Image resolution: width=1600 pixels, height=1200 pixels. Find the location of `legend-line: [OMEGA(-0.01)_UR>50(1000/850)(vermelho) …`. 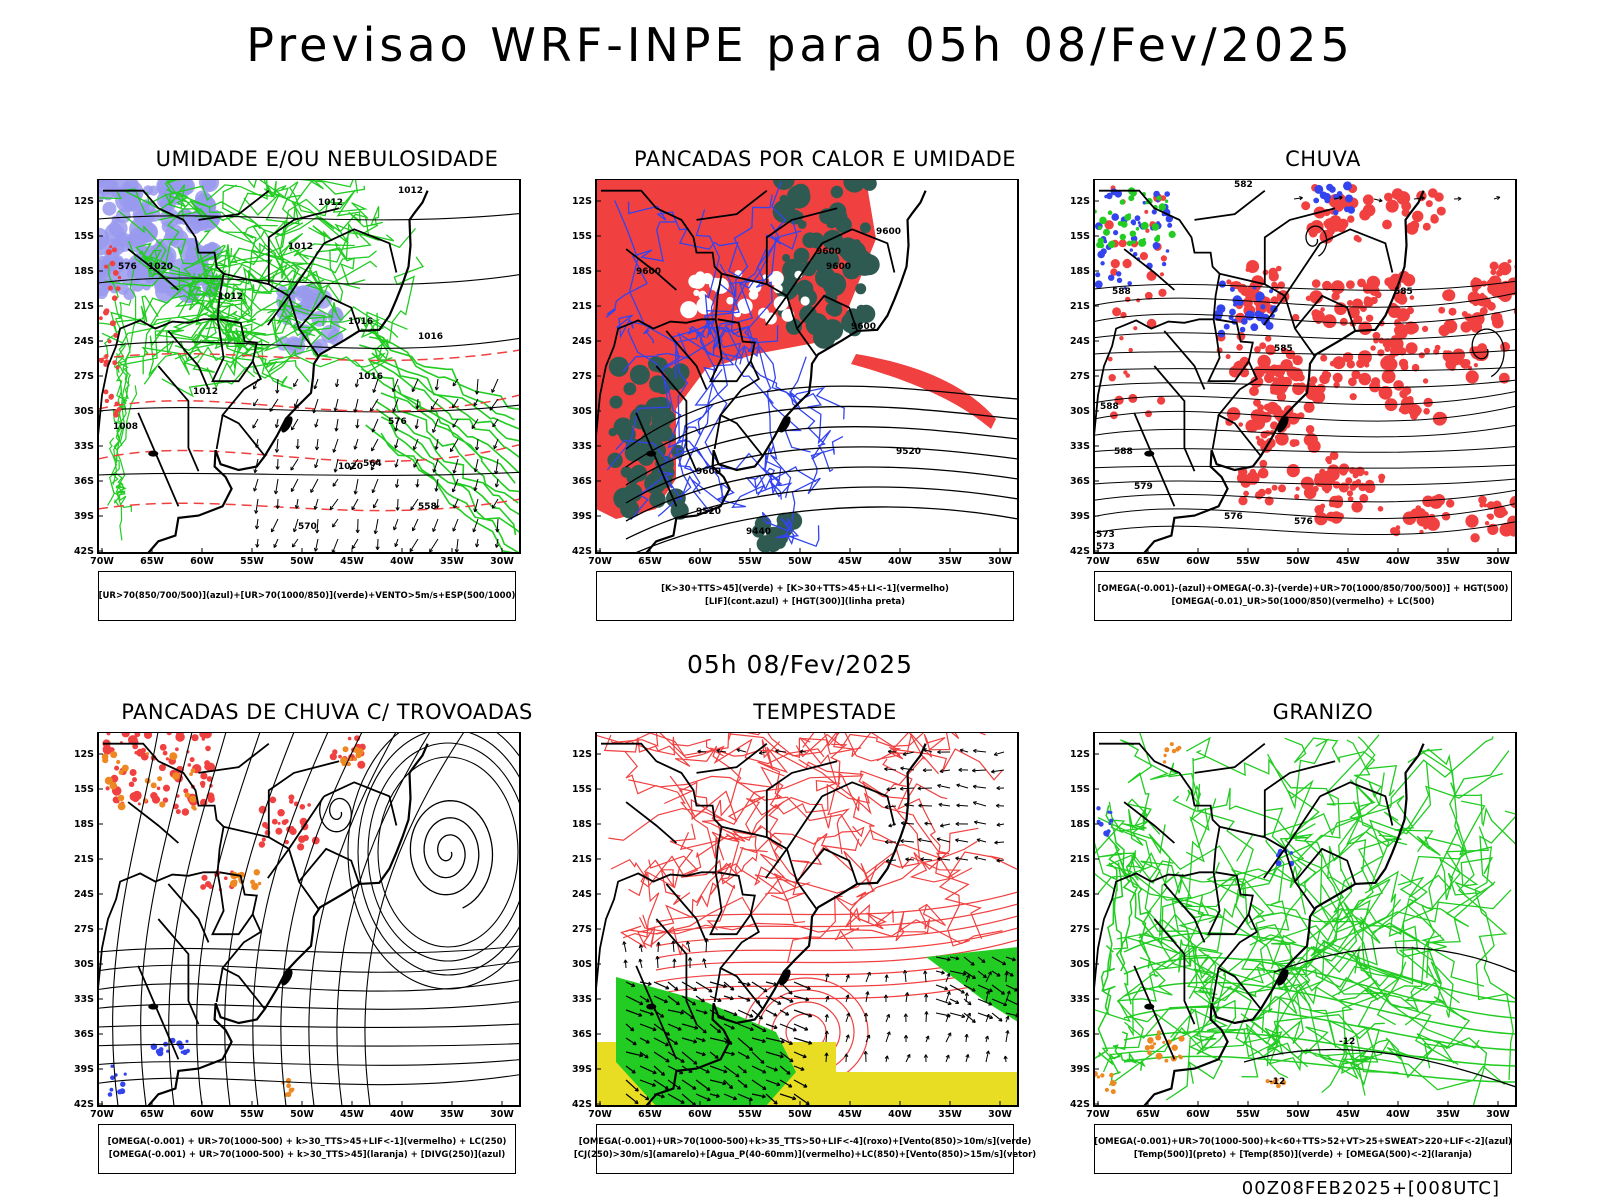

legend-line: [OMEGA(-0.01)_UR>50(1000/850)(vermelho) … is located at coordinates (1303, 602).